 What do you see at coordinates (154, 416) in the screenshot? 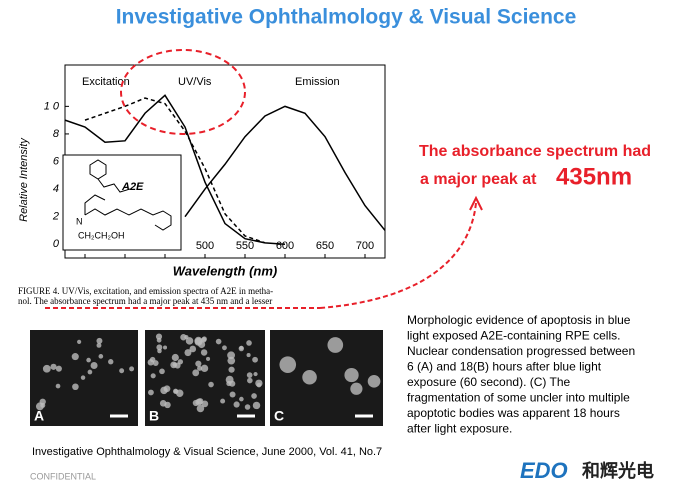
I see `panel-label: B` at bounding box center [154, 416].